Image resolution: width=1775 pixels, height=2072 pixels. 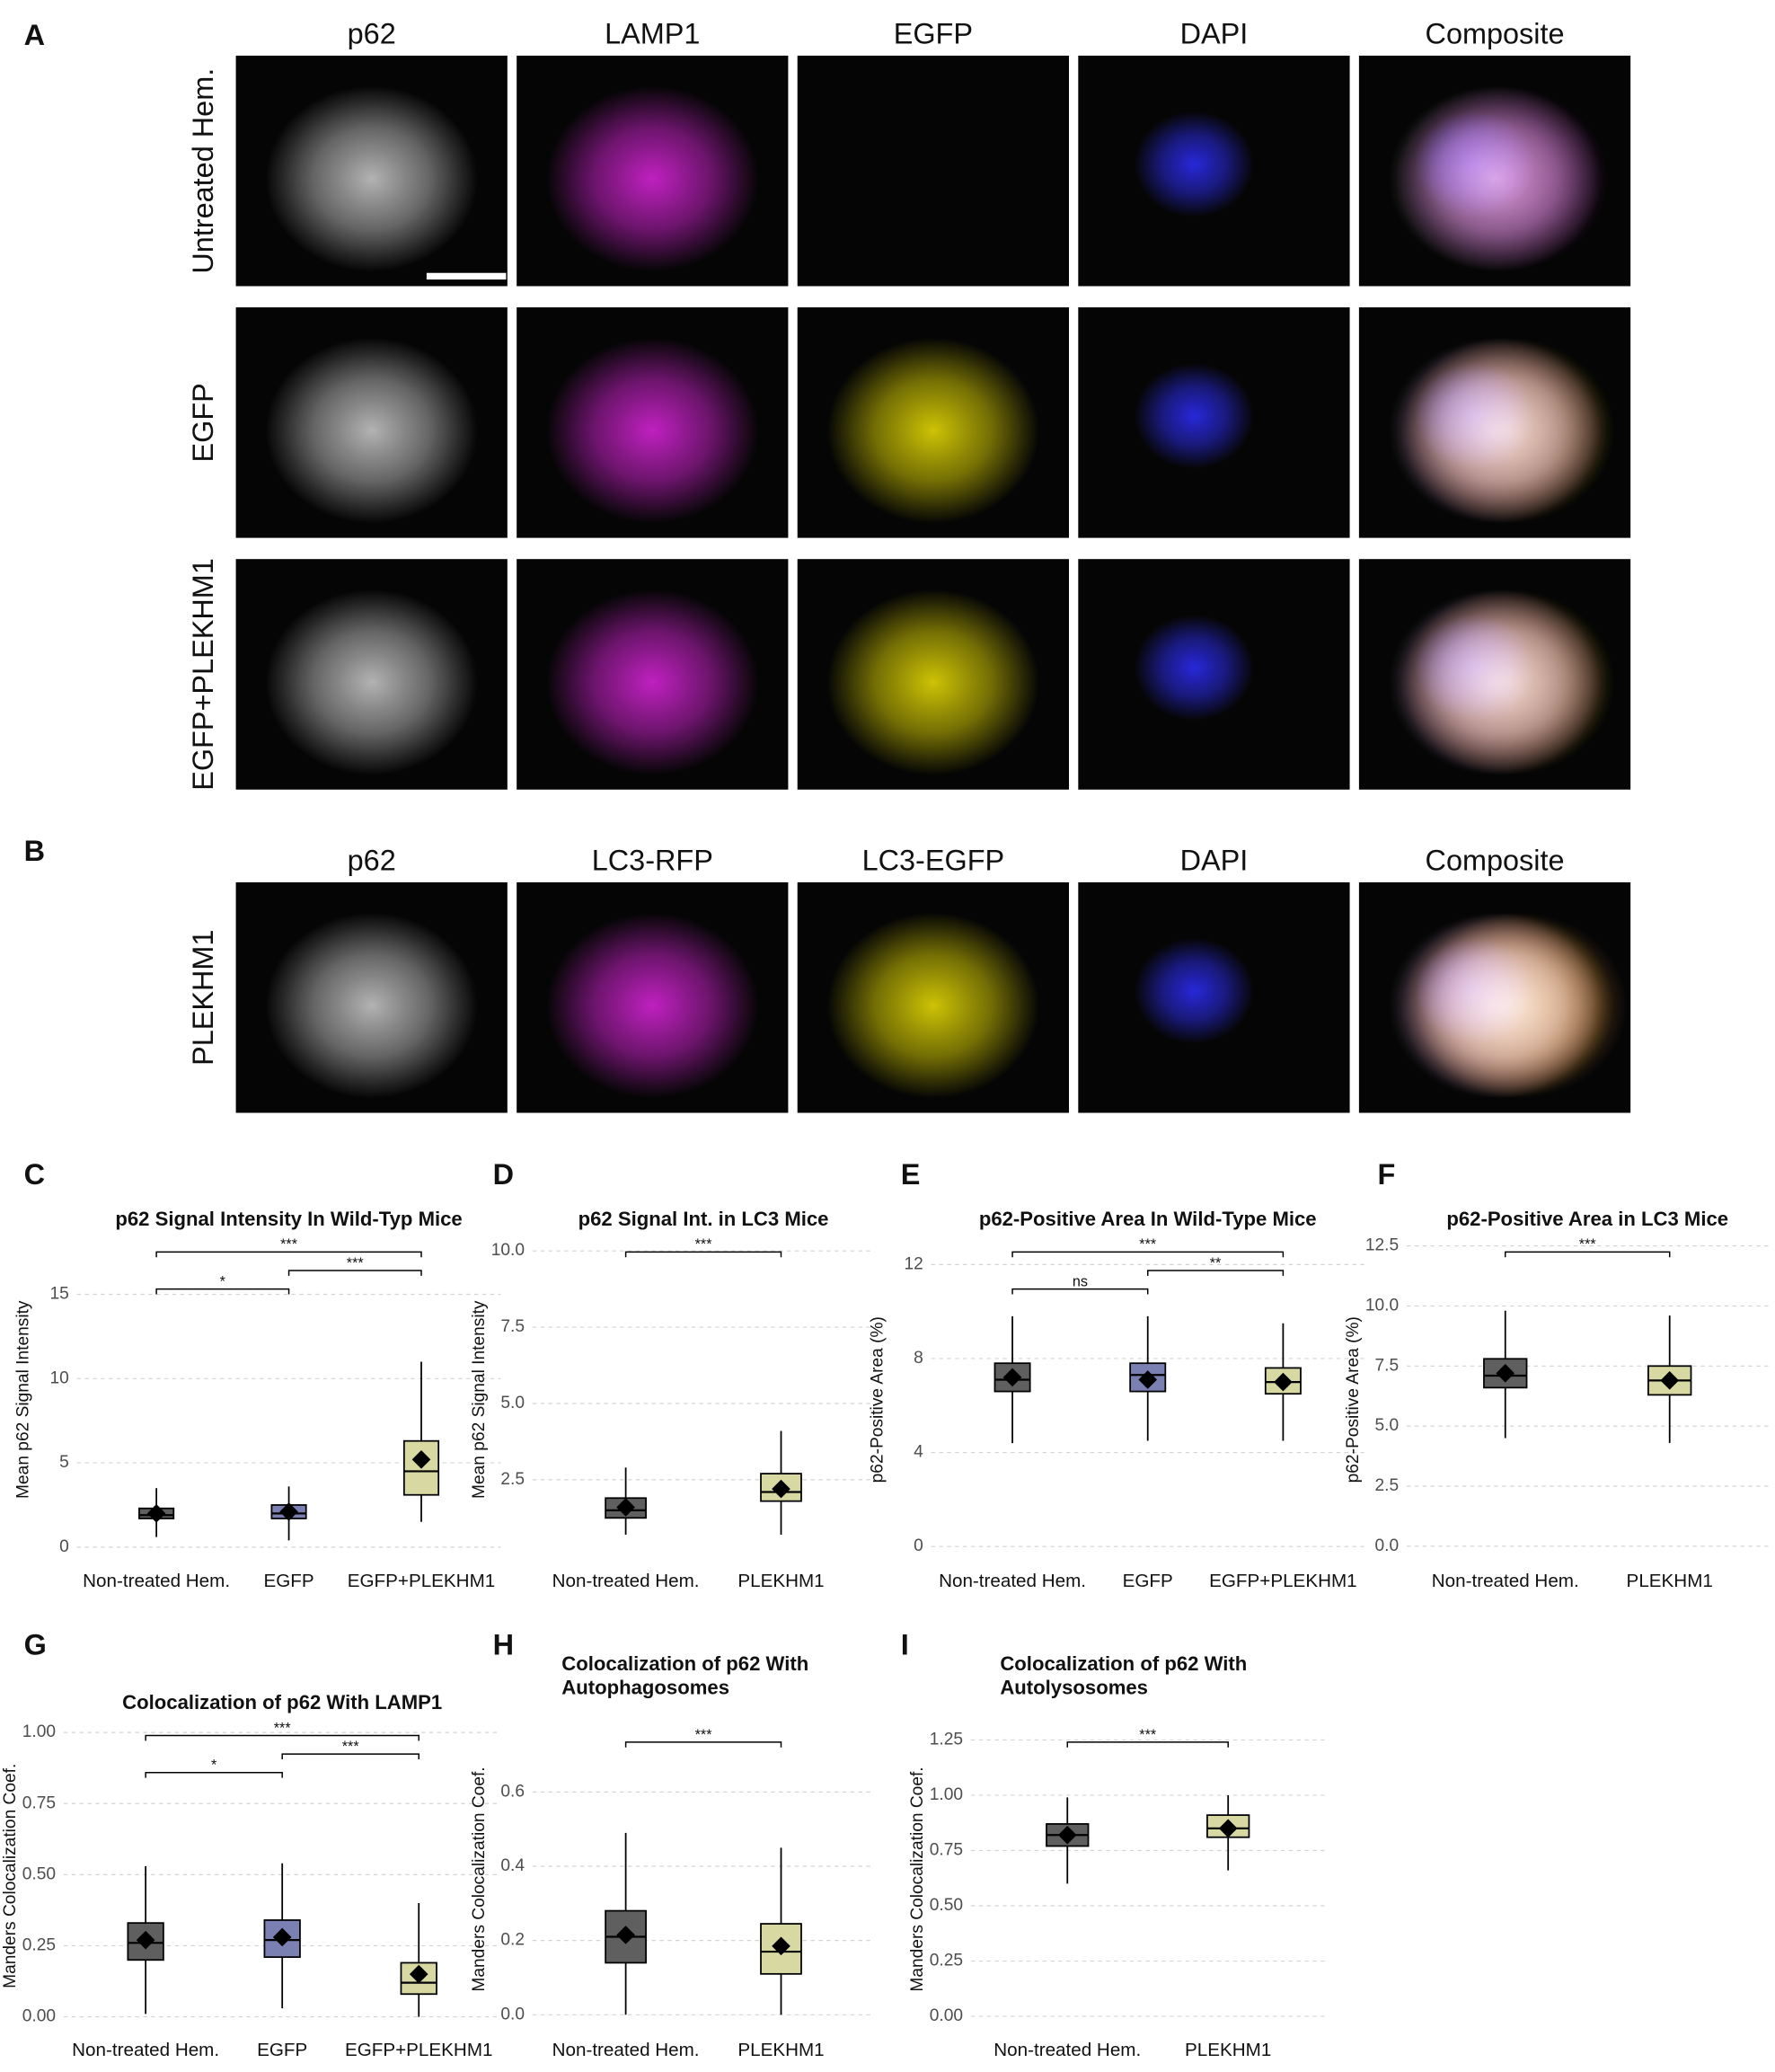 What do you see at coordinates (933, 171) in the screenshot?
I see `micrograph` at bounding box center [933, 171].